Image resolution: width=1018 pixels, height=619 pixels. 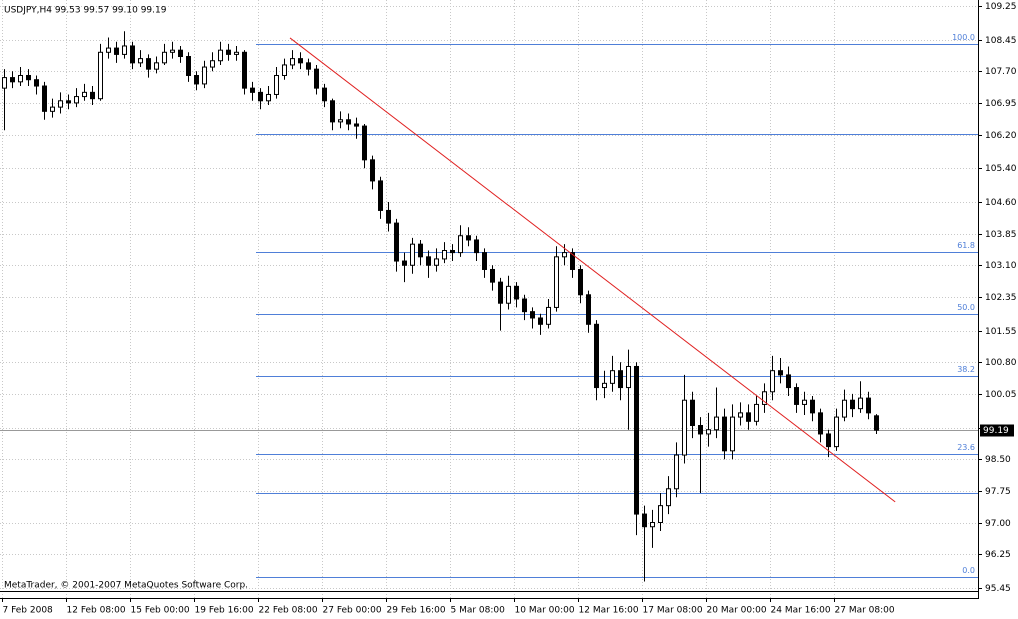 I want to click on y-tick-label: 105.40, so click(x=1001, y=169).